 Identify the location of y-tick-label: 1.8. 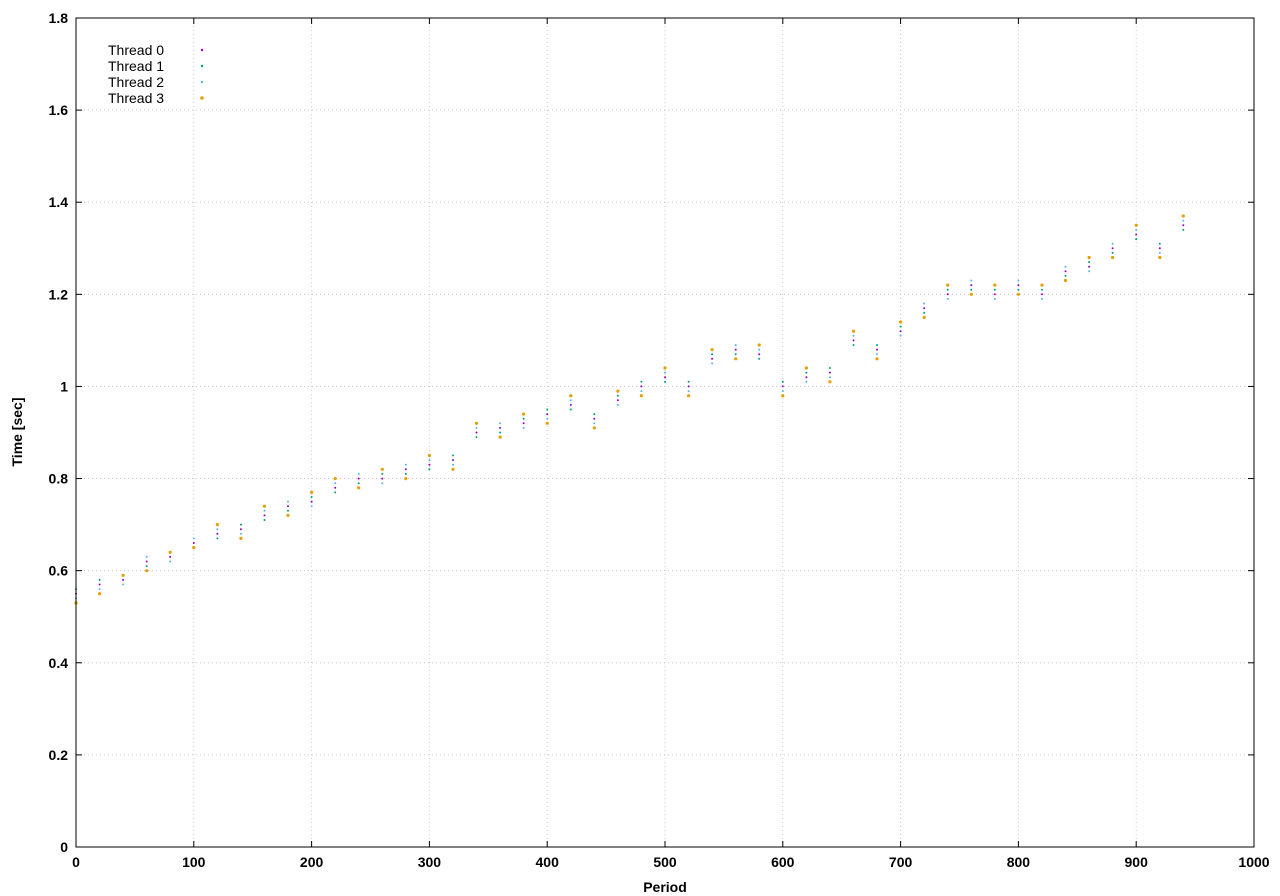
(59, 18).